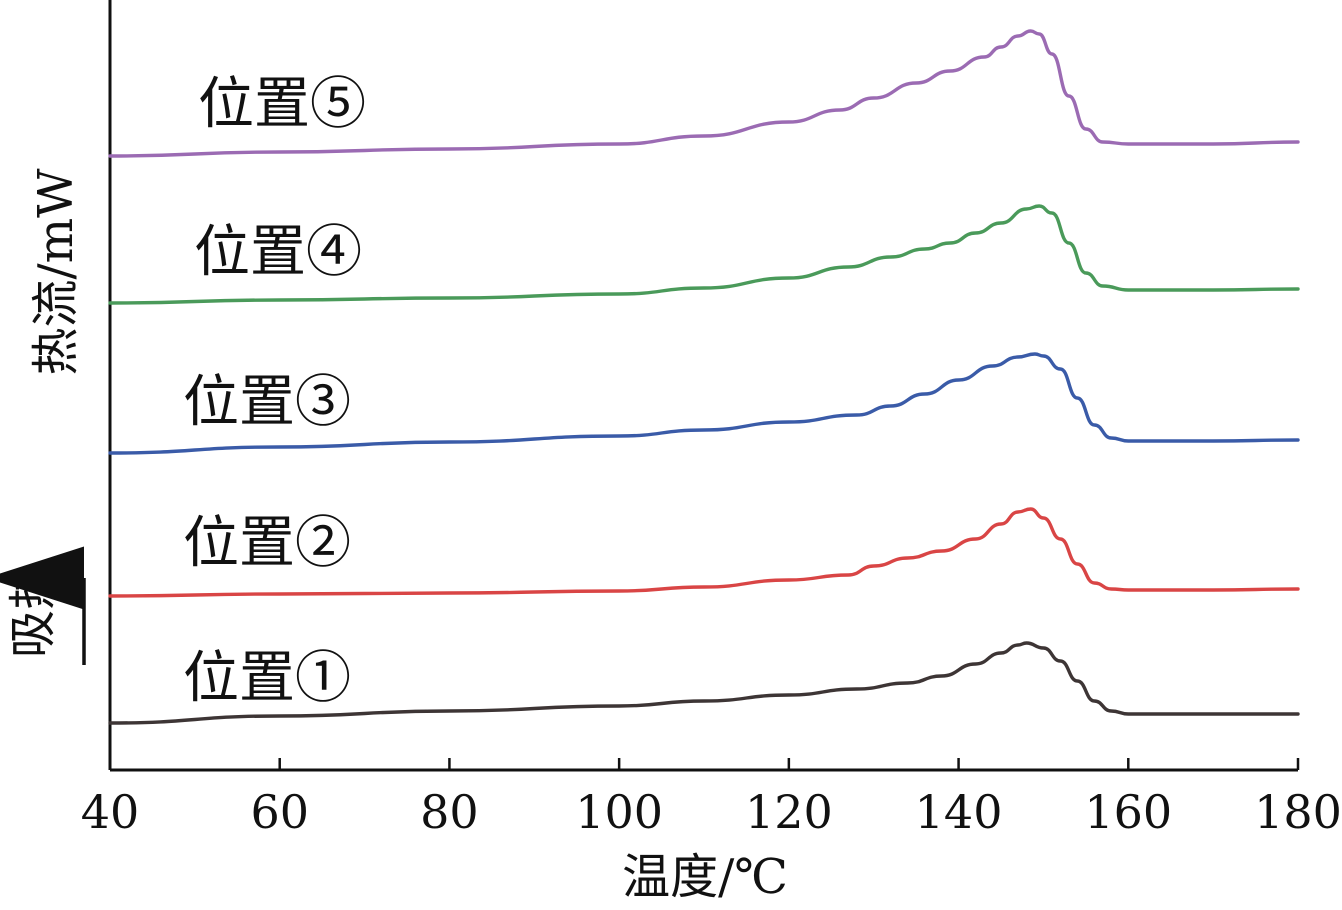 This screenshot has height=910, width=1342. Describe the element at coordinates (279, 812) in the screenshot. I see `x-tick-label: 60` at that location.